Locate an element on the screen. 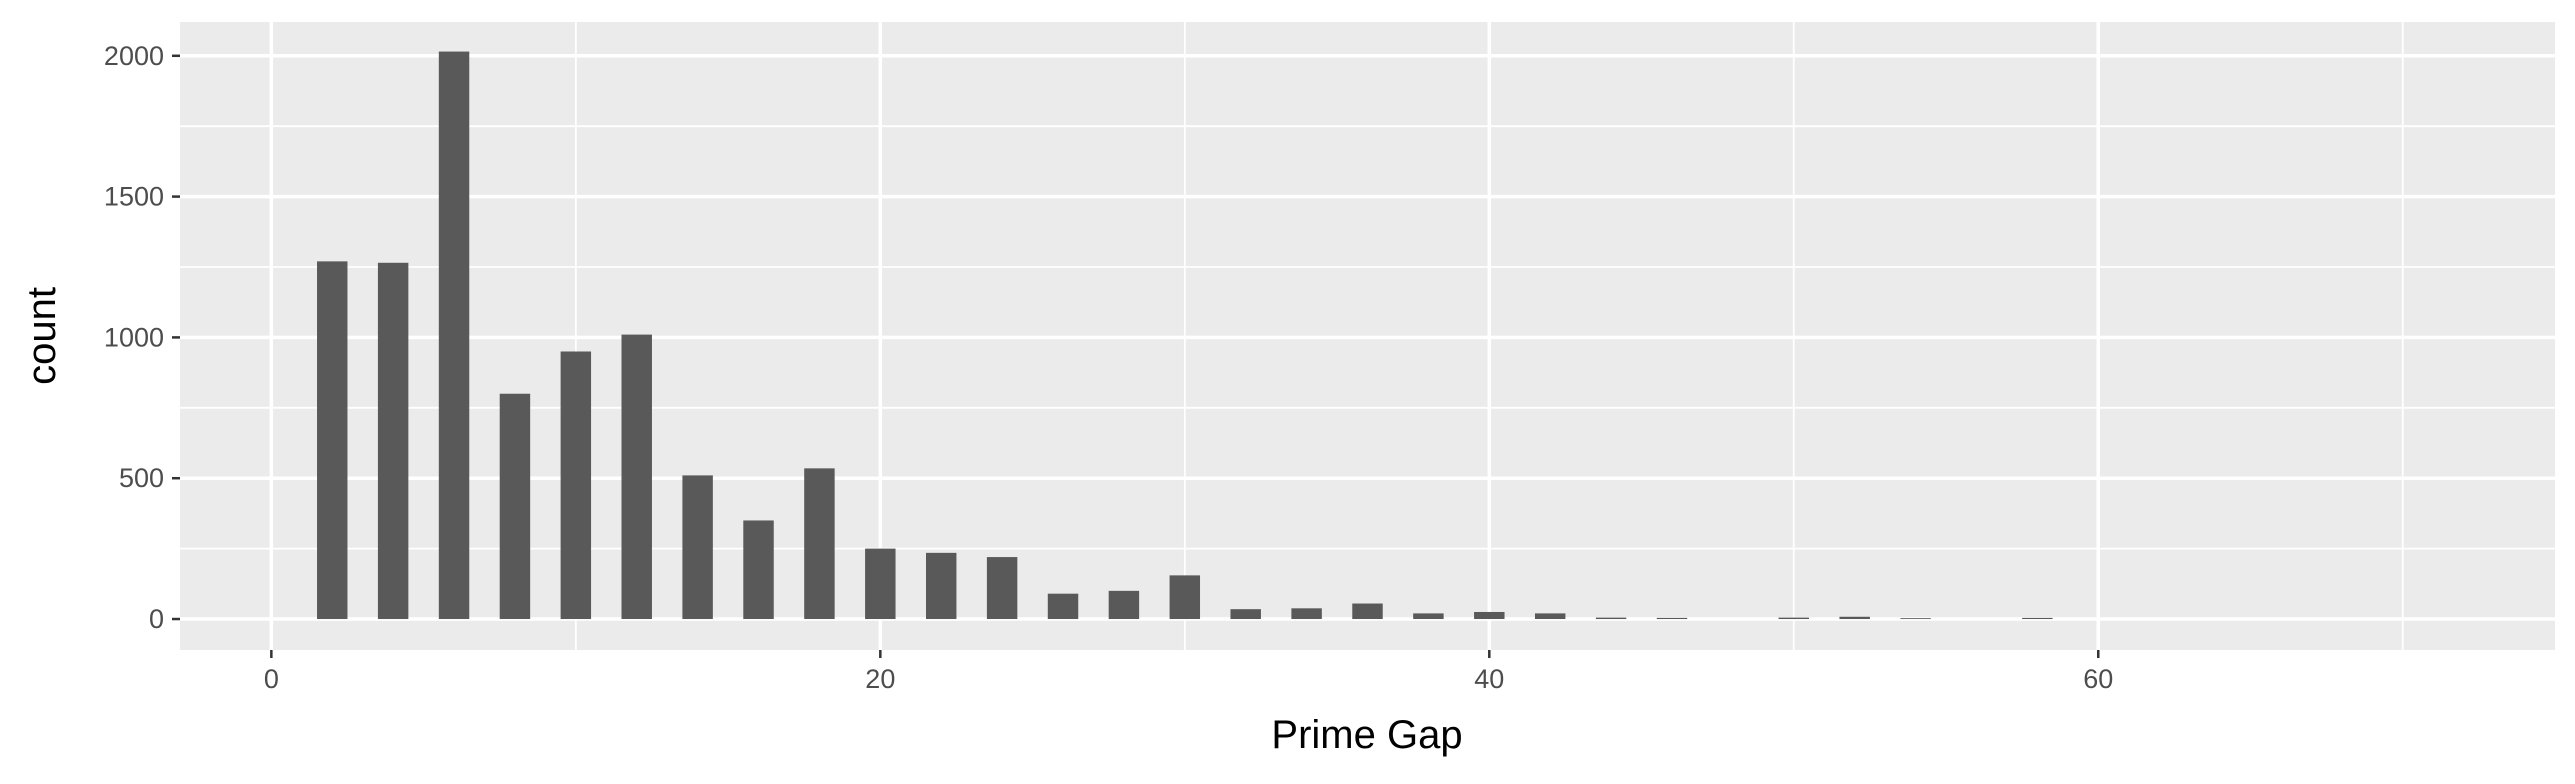  y-axis: 0 500 1000 1500 2000 is located at coordinates (142, 337).